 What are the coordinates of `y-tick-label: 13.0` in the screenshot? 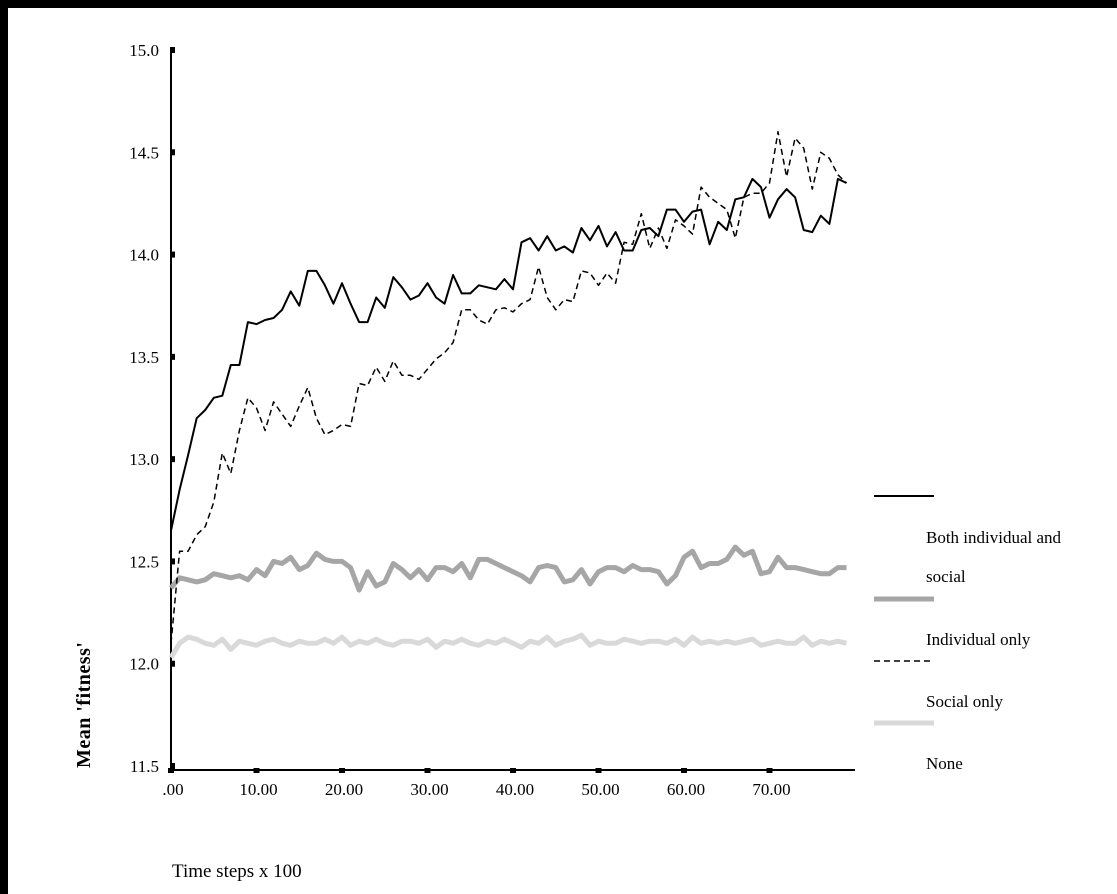 It's located at (144, 459).